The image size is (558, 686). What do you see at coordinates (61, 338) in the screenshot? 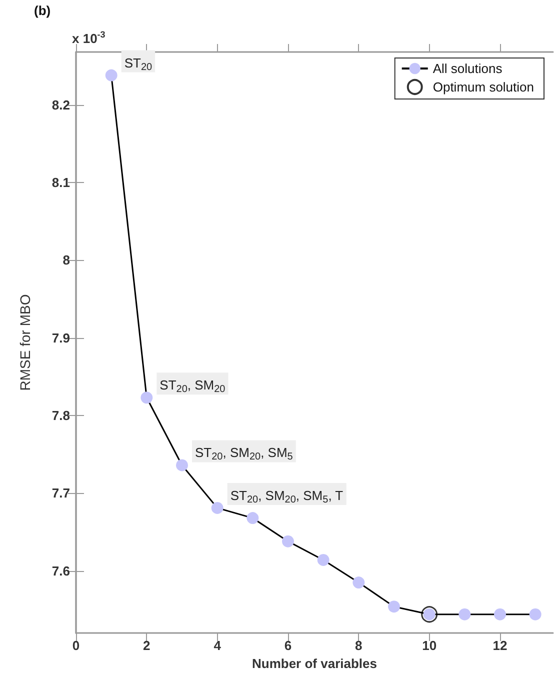
I see `y-tick-label: 7.9` at bounding box center [61, 338].